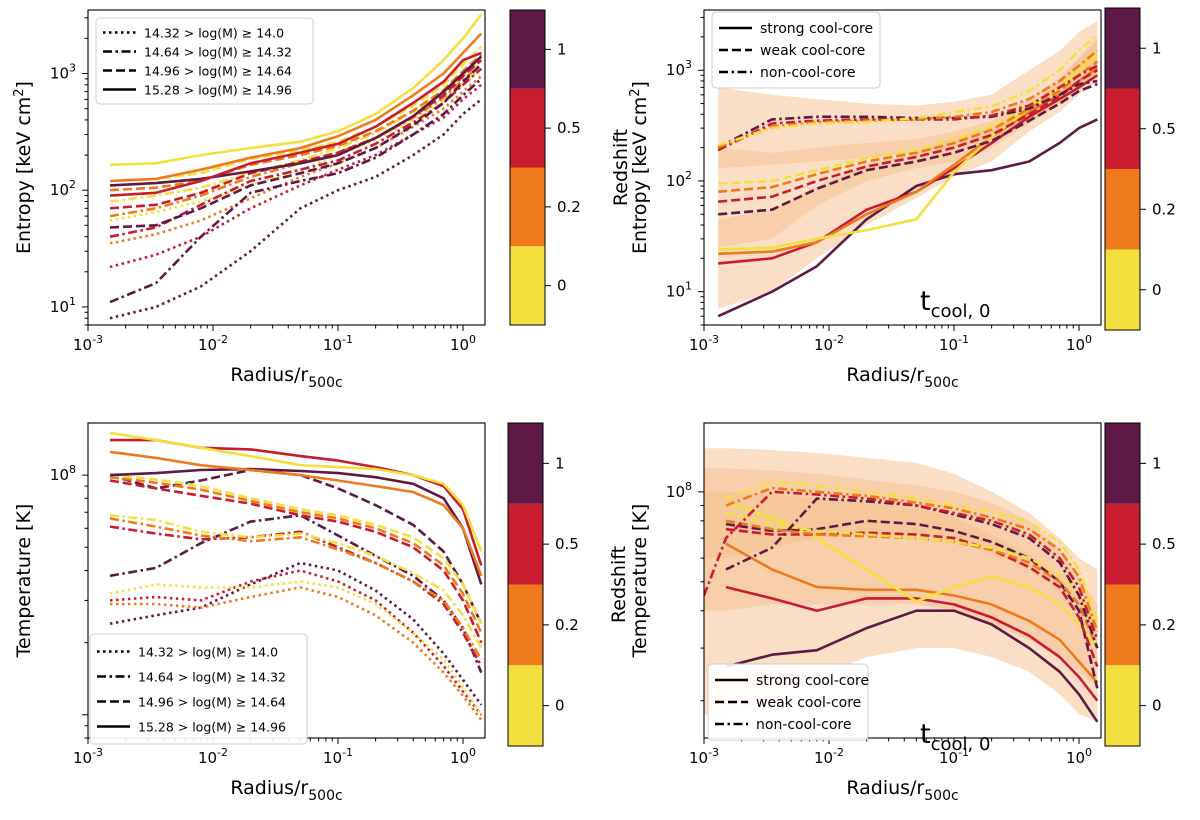 The image size is (1200, 820). I want to click on y-axis-label: Temperature [K], so click(640, 581).